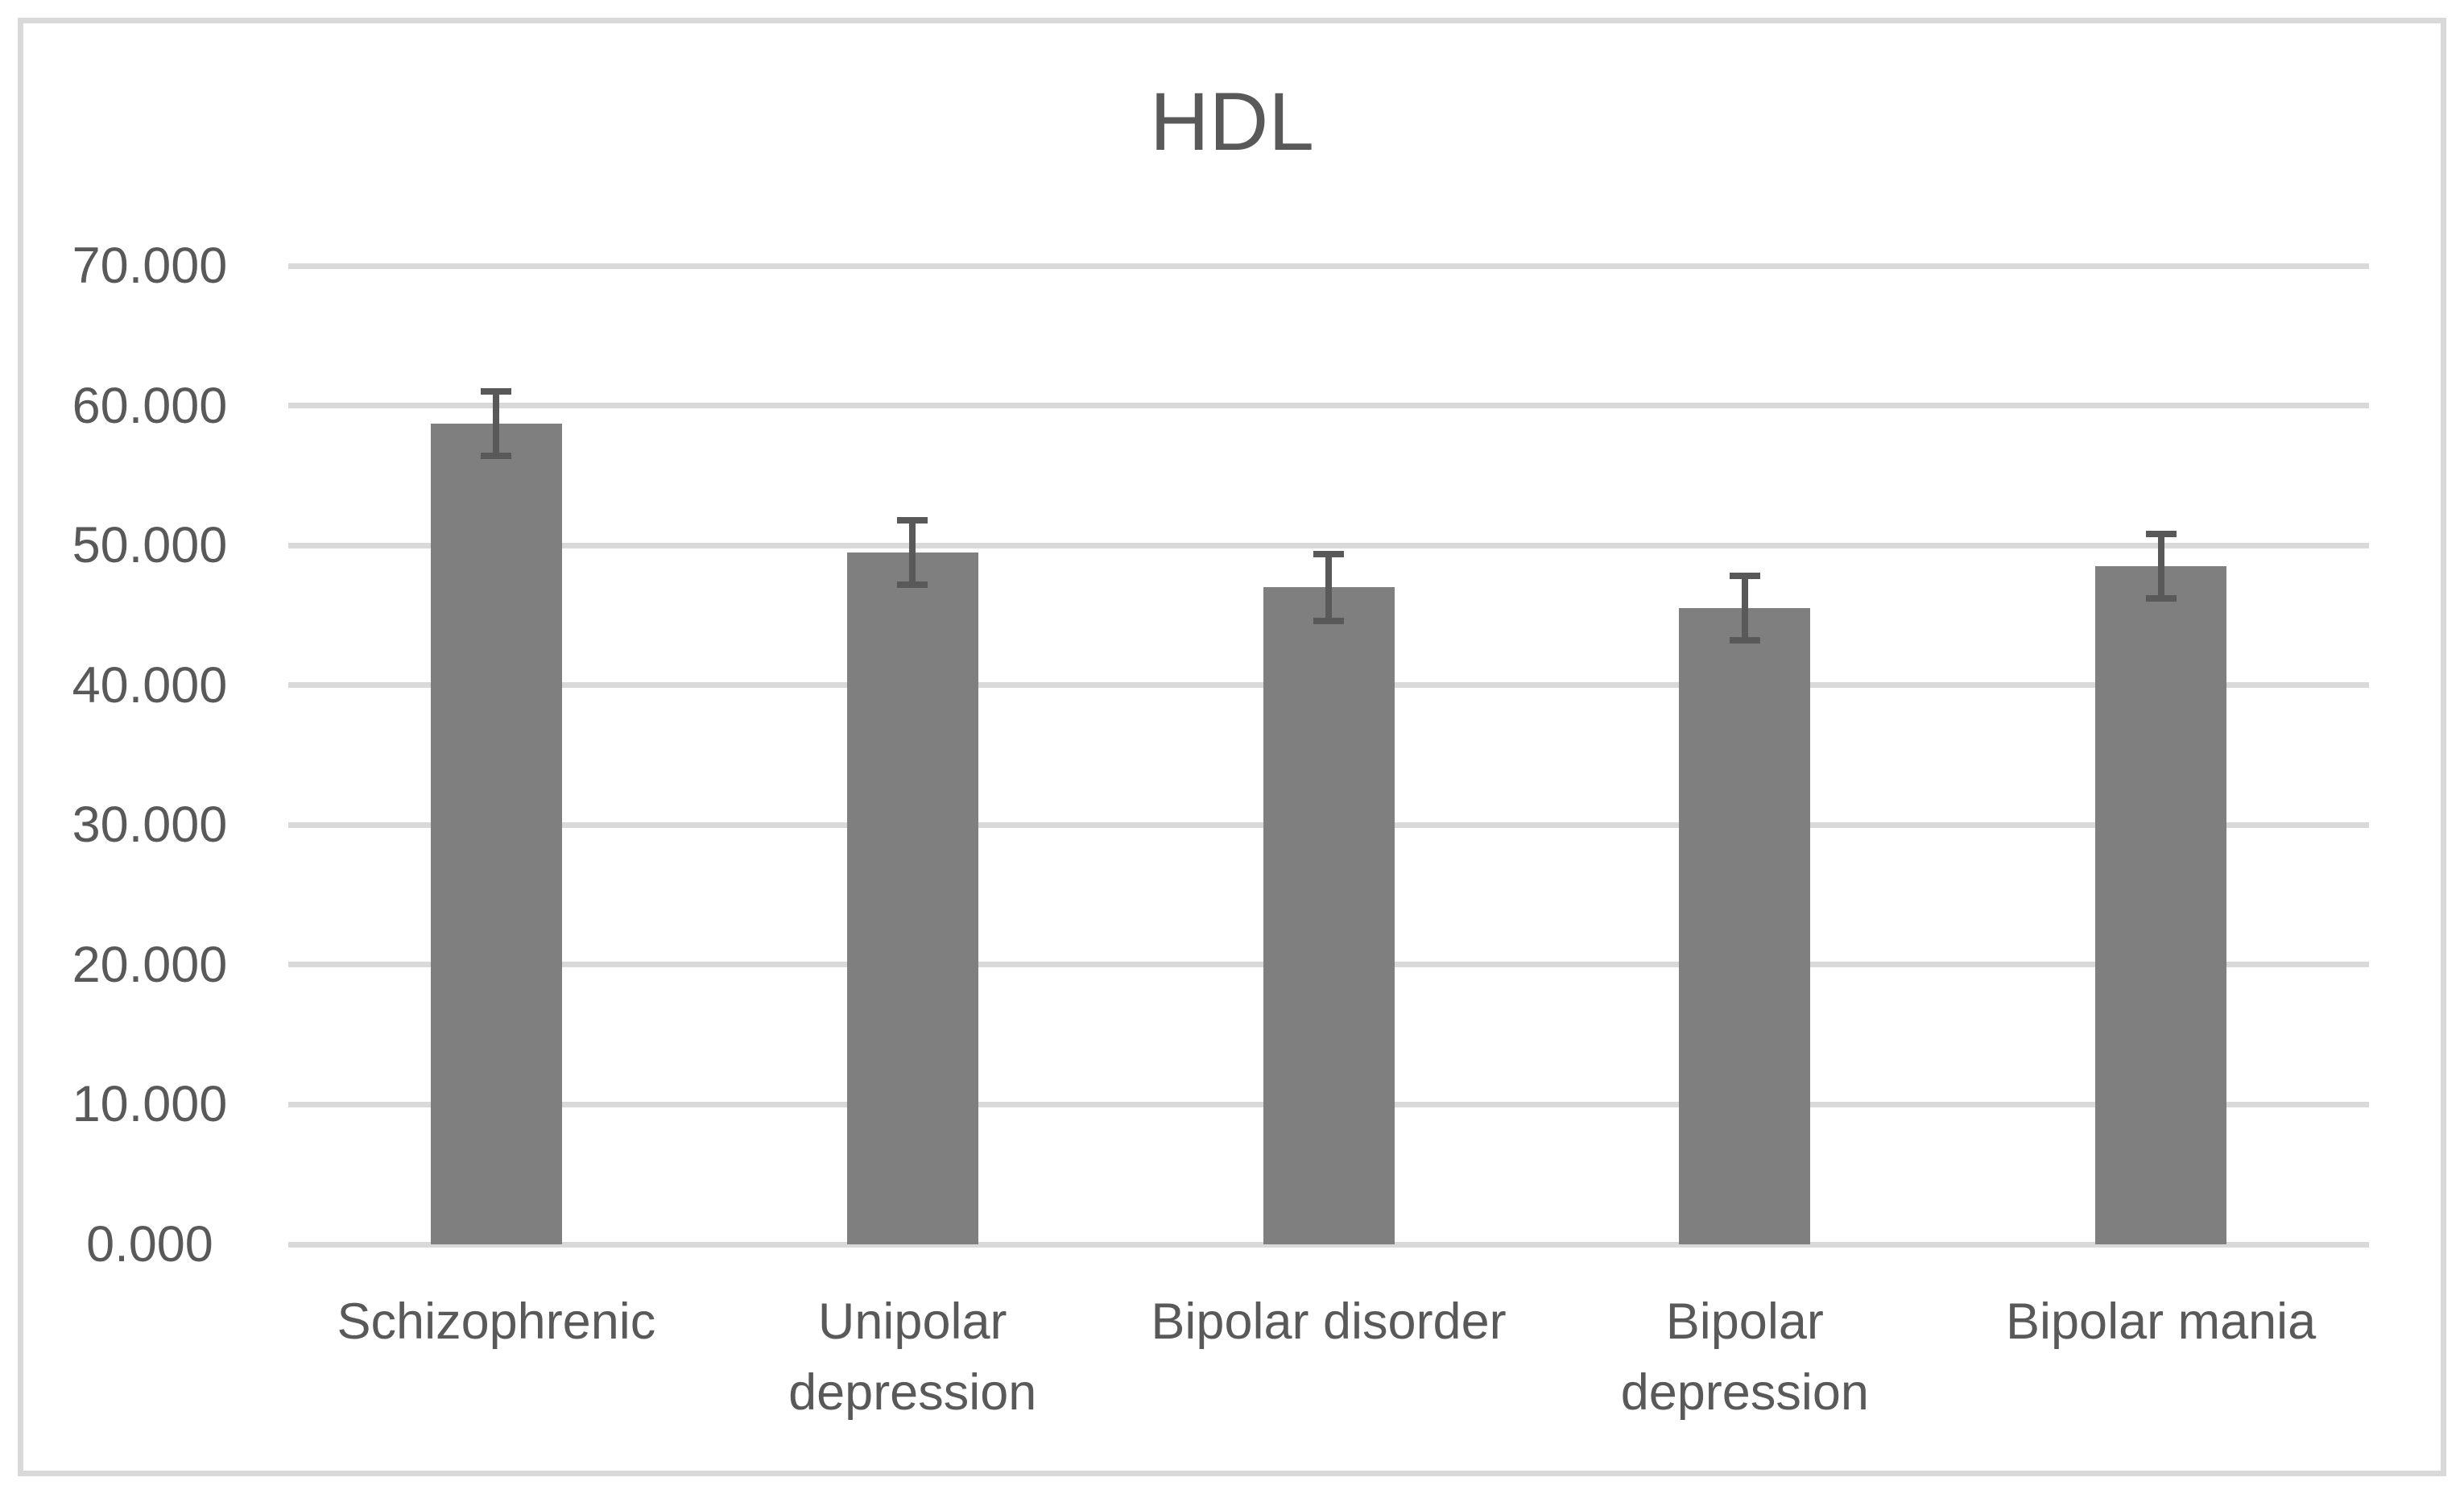 The width and height of the screenshot is (2464, 1494). What do you see at coordinates (496, 834) in the screenshot?
I see `bar-schizophrenic` at bounding box center [496, 834].